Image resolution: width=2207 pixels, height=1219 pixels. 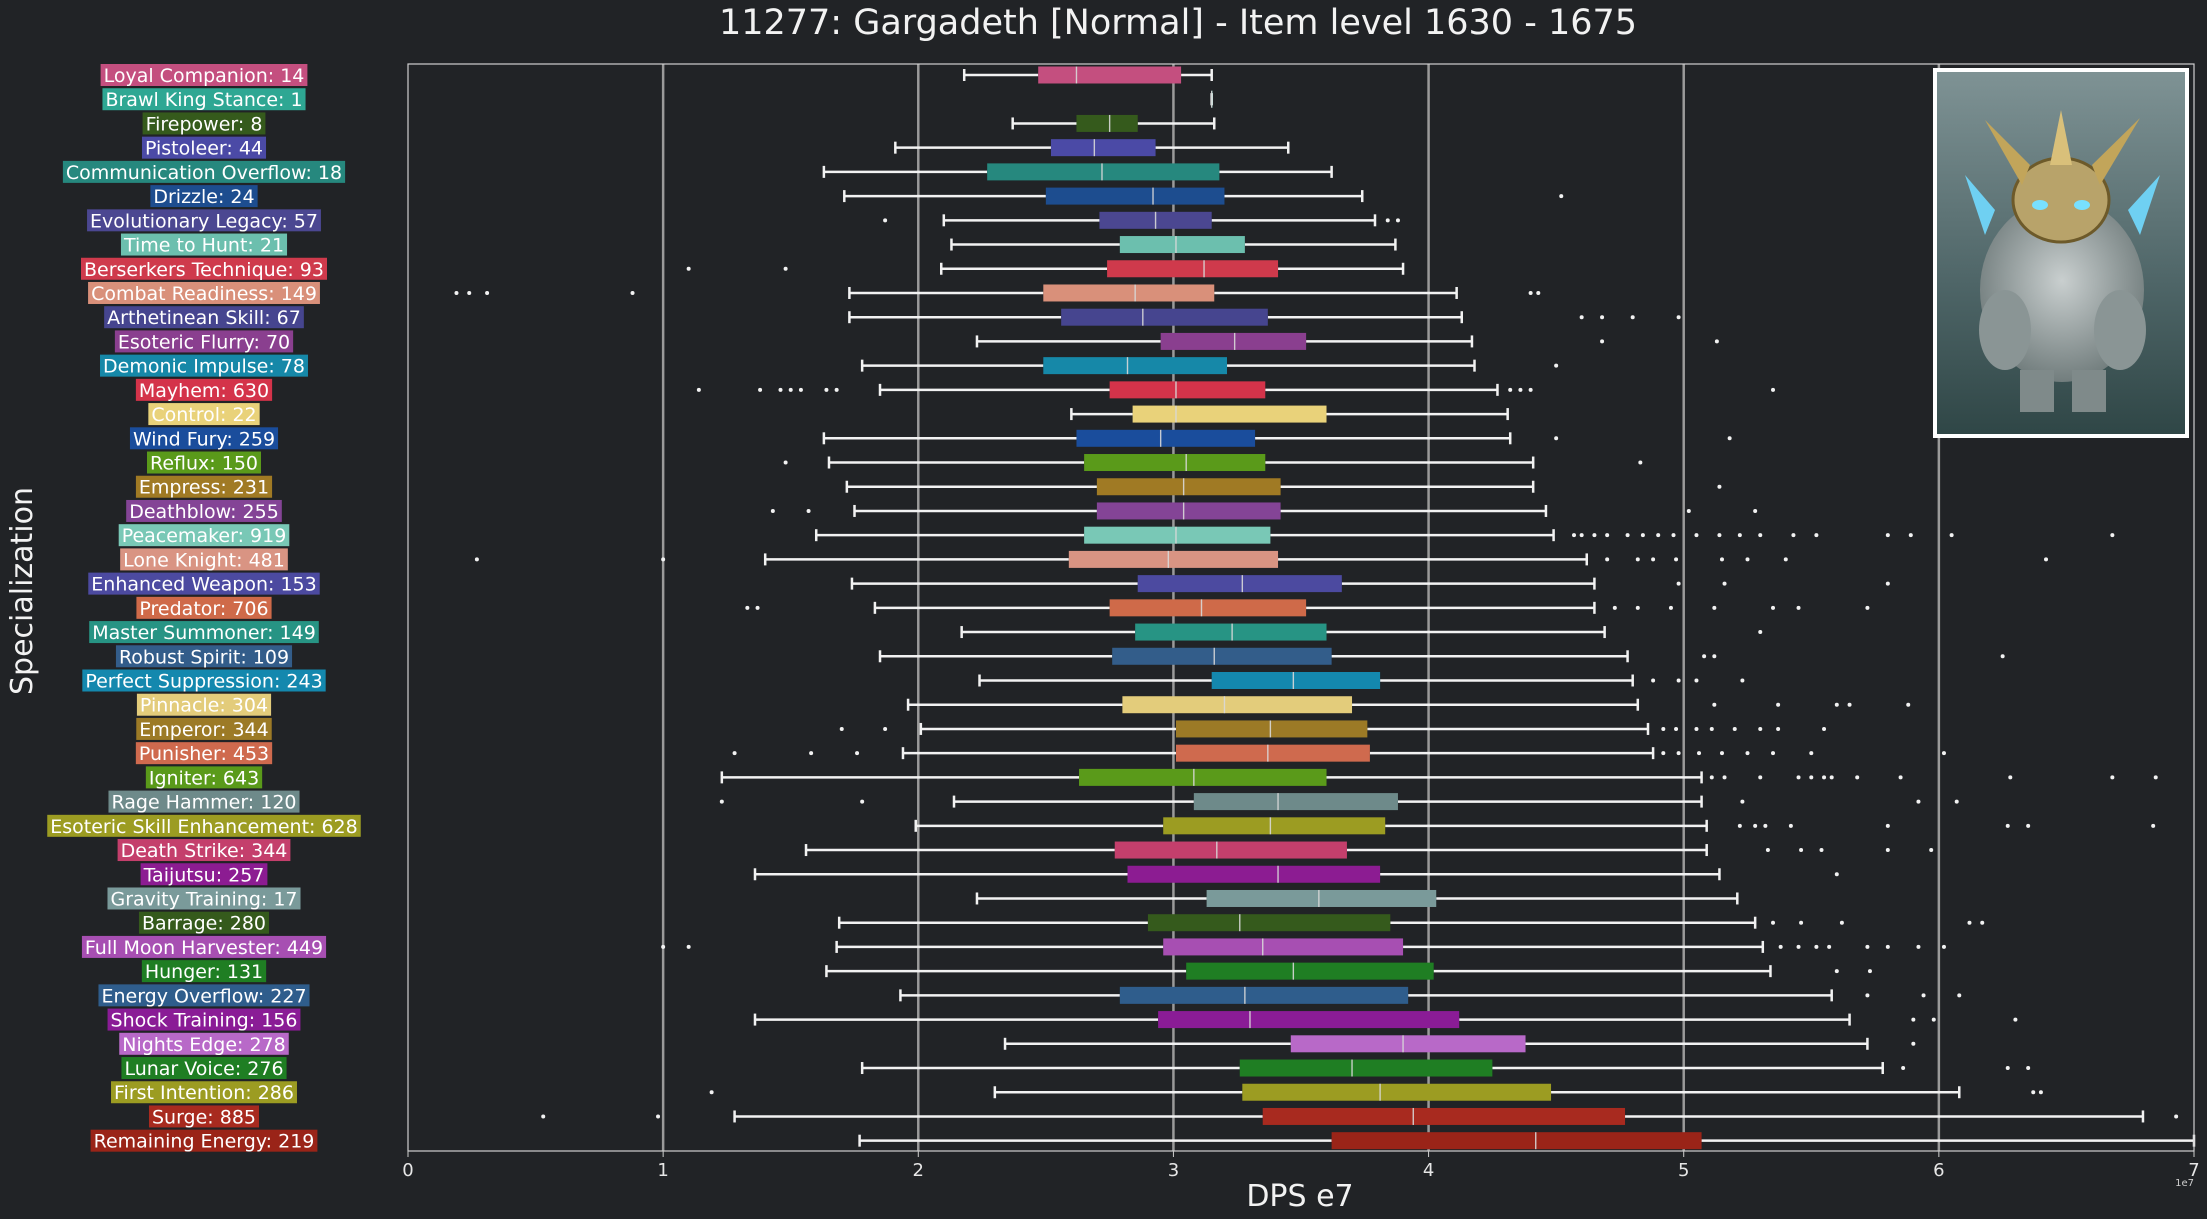 What do you see at coordinates (1301, 1166) in the screenshot?
I see `x-tick-labels: 0 1 2 3 4 5 6 7` at bounding box center [1301, 1166].